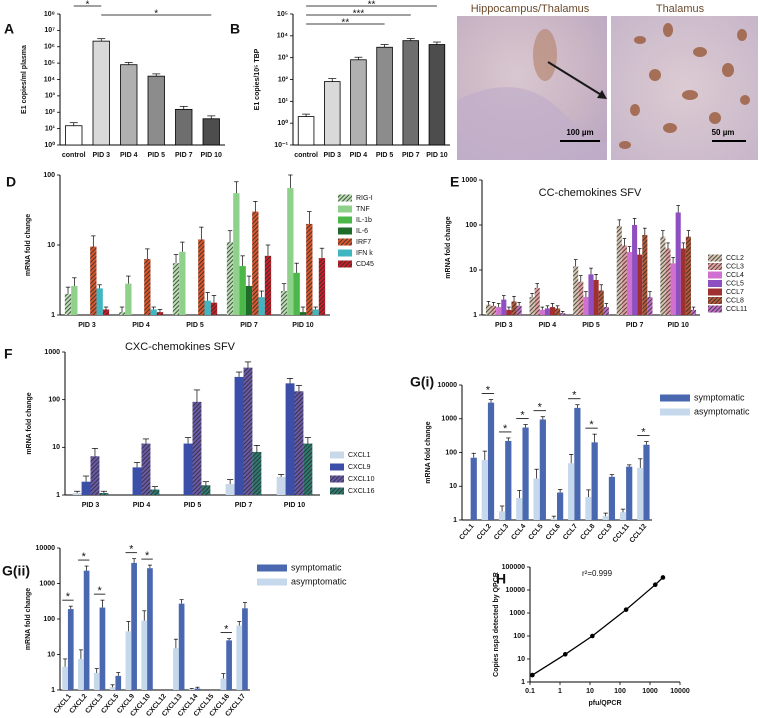 The height and width of the screenshot is (718, 760). I want to click on y-tick-label: 100, so click(471, 225).